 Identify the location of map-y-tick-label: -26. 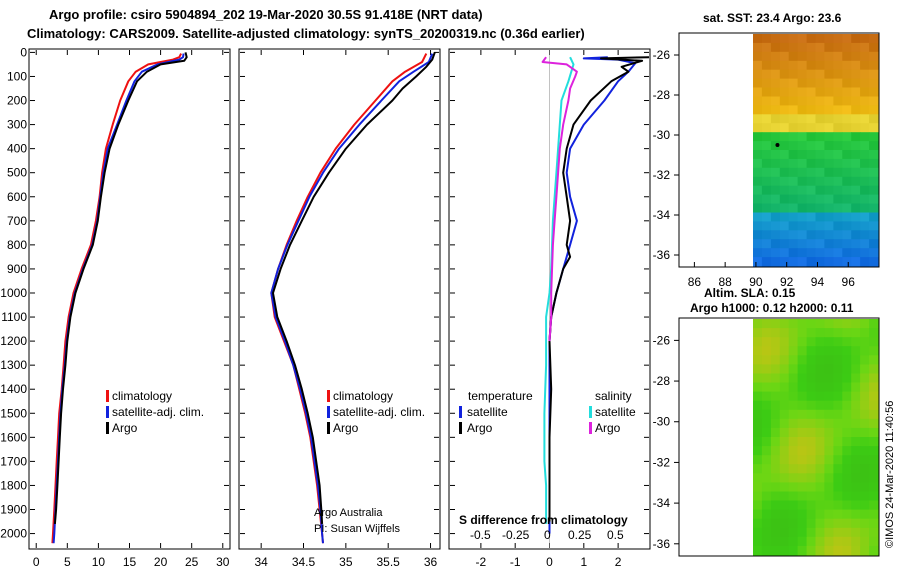
(662, 55).